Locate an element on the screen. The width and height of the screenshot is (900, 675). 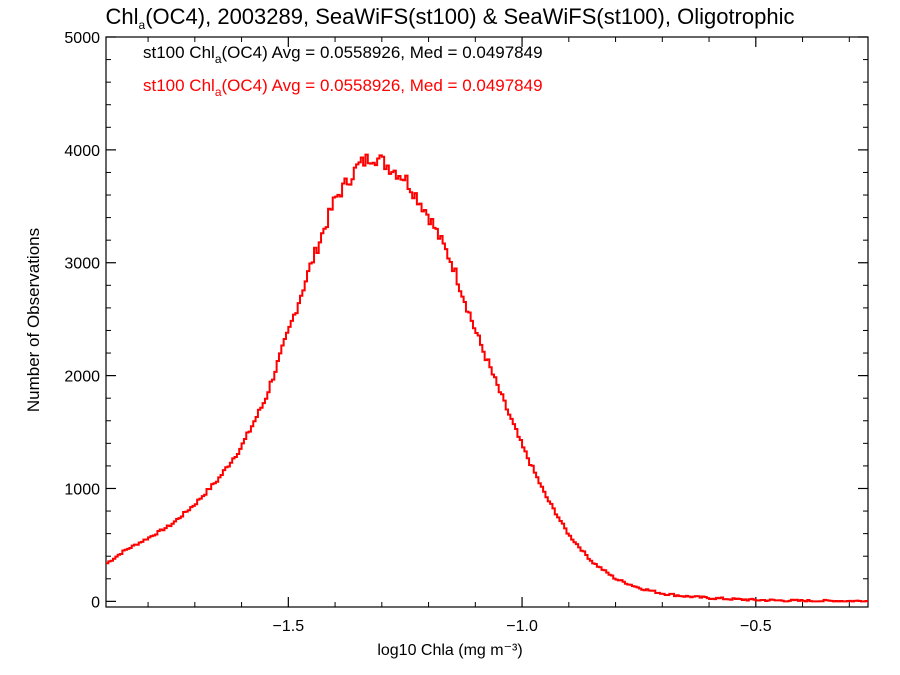
x-axis-label: log10 Chla (mg m⁻³) is located at coordinates (450, 650).